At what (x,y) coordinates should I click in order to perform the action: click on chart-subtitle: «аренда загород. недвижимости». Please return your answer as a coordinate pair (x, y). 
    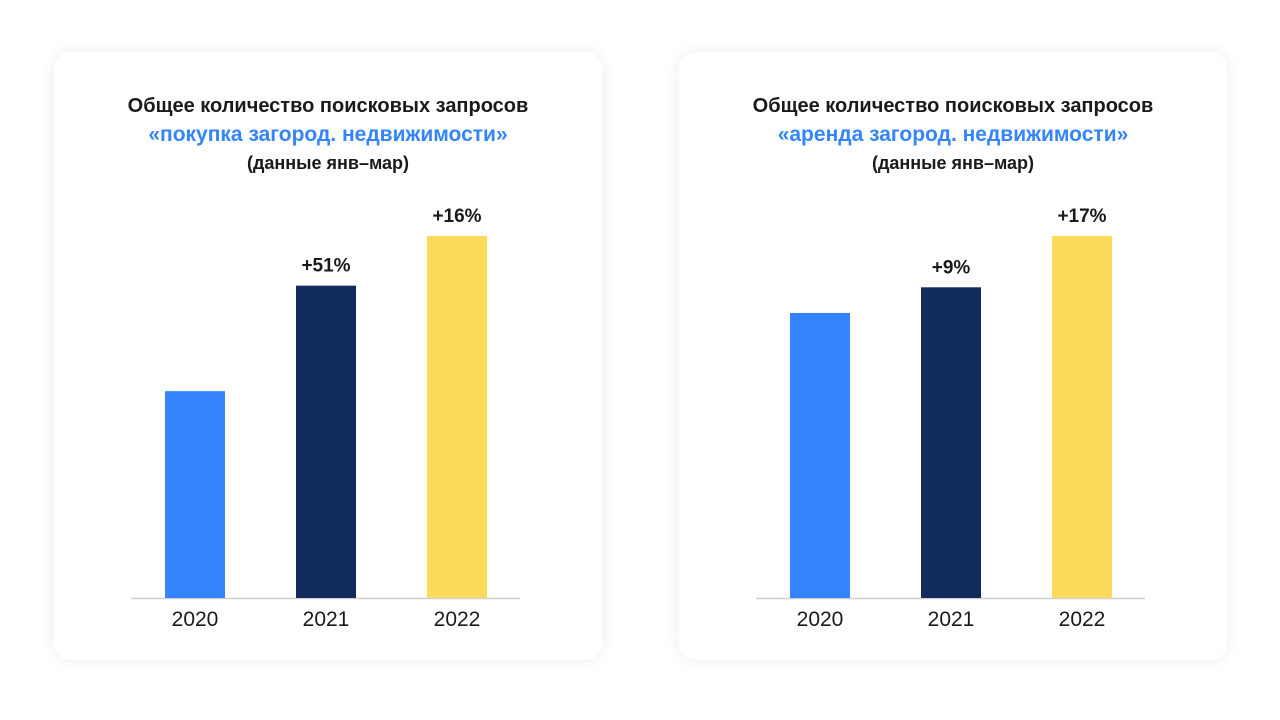
    Looking at the image, I should click on (953, 134).